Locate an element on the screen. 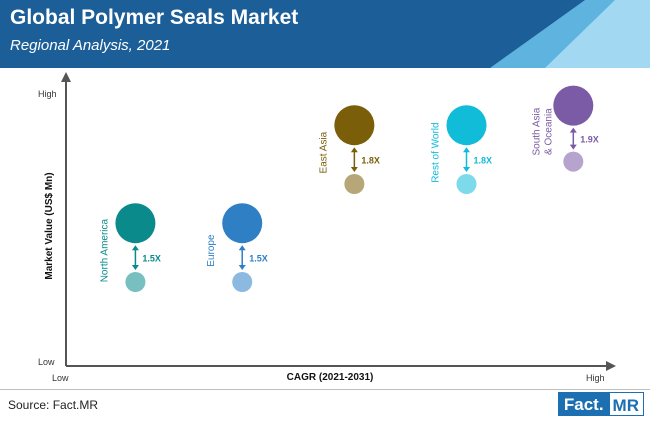 Image resolution: width=650 pixels, height=421 pixels. growth-arrow-head-up-south-asia-oceania is located at coordinates (573, 130).